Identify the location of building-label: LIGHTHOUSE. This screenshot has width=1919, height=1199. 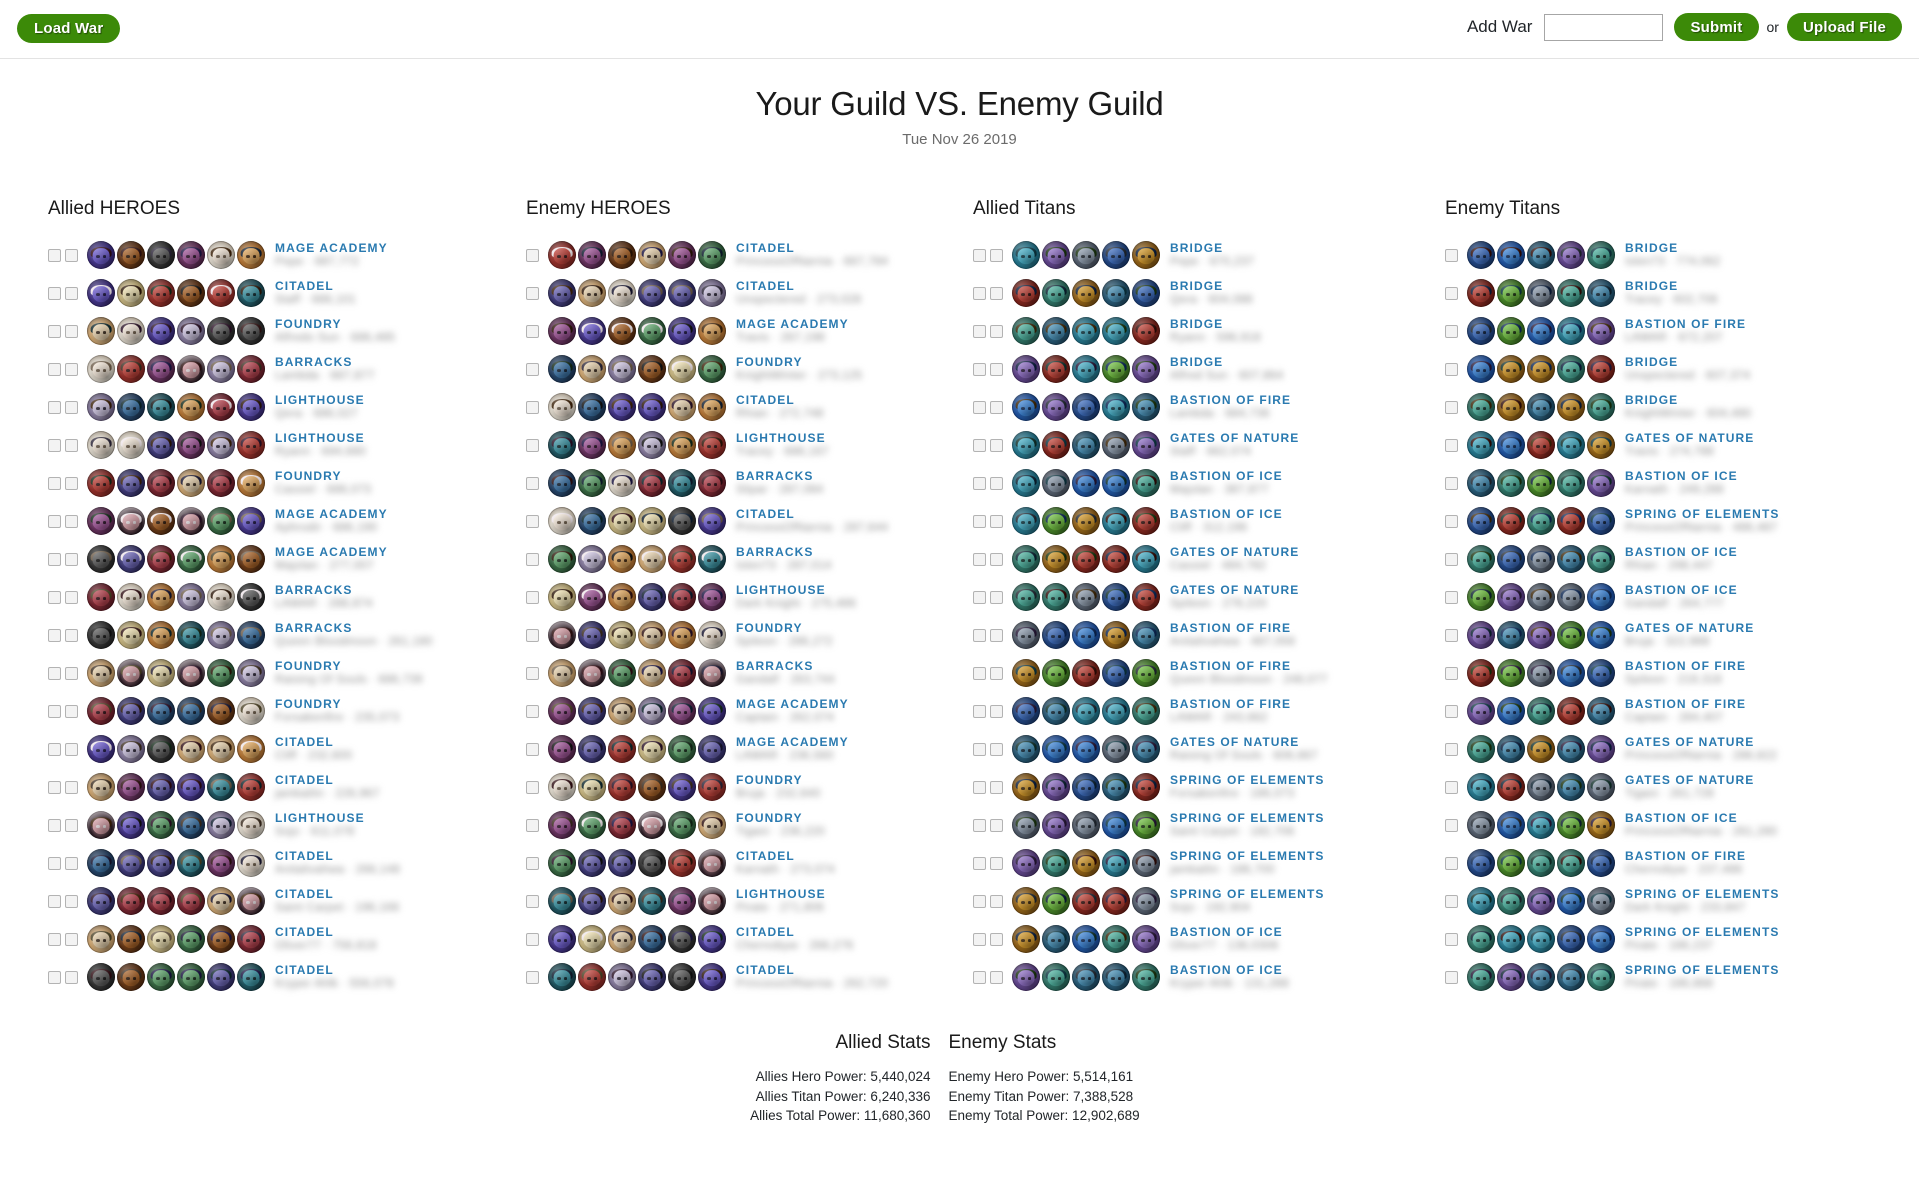
(320, 399).